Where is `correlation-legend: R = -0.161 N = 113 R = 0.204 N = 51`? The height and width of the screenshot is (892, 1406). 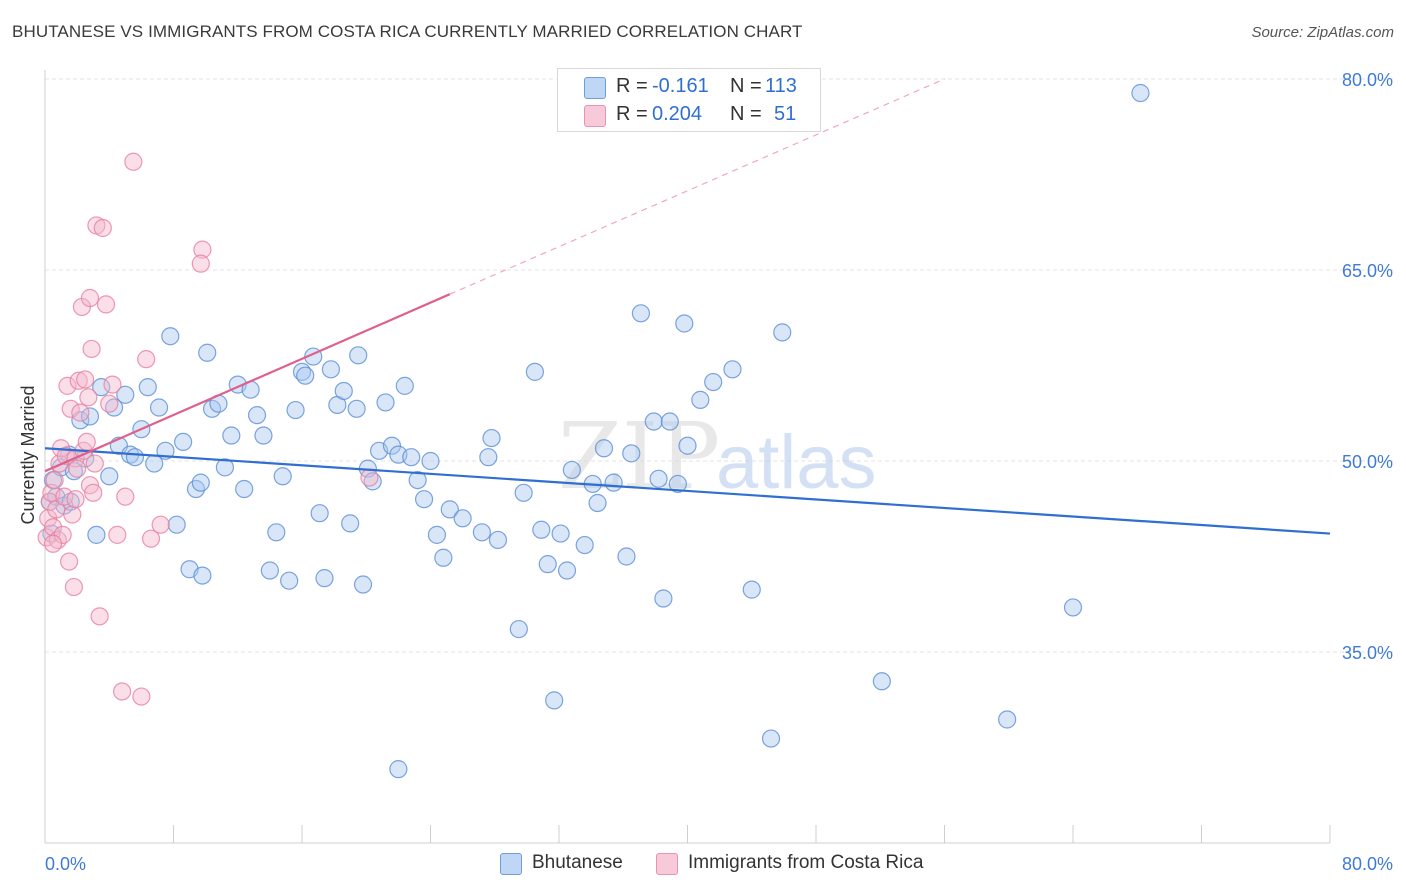
correlation-legend: R = -0.161 N = 113 R = 0.204 N = 51 is located at coordinates (689, 100).